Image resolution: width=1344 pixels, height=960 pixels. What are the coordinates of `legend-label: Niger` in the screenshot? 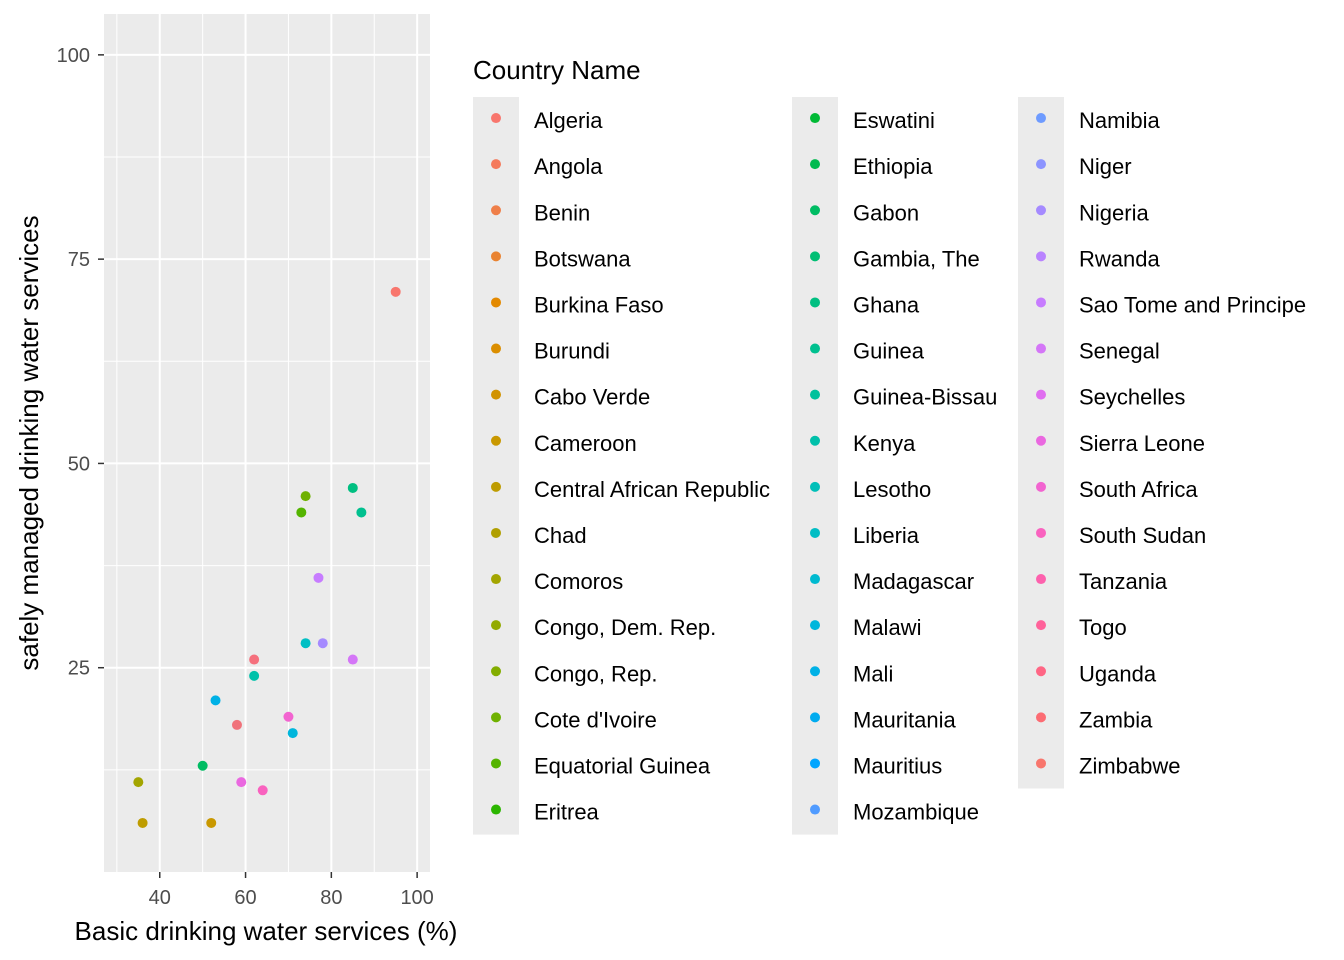 It's located at (1105, 166).